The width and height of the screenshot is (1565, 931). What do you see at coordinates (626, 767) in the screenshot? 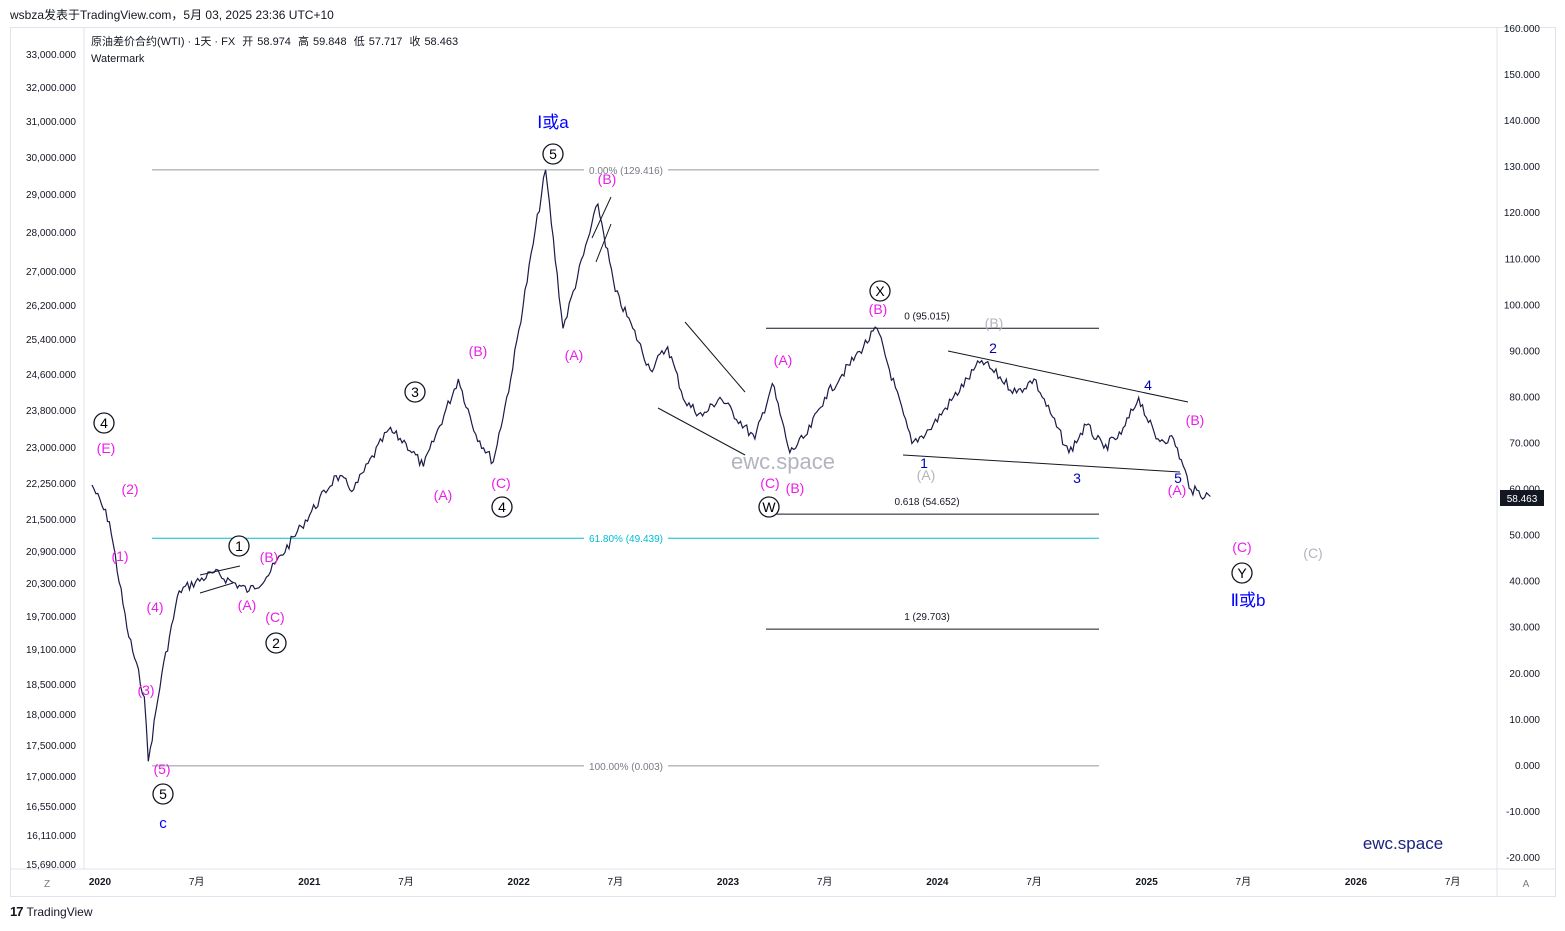
I see `fib-level-label: 100.00% (0.003)` at bounding box center [626, 767].